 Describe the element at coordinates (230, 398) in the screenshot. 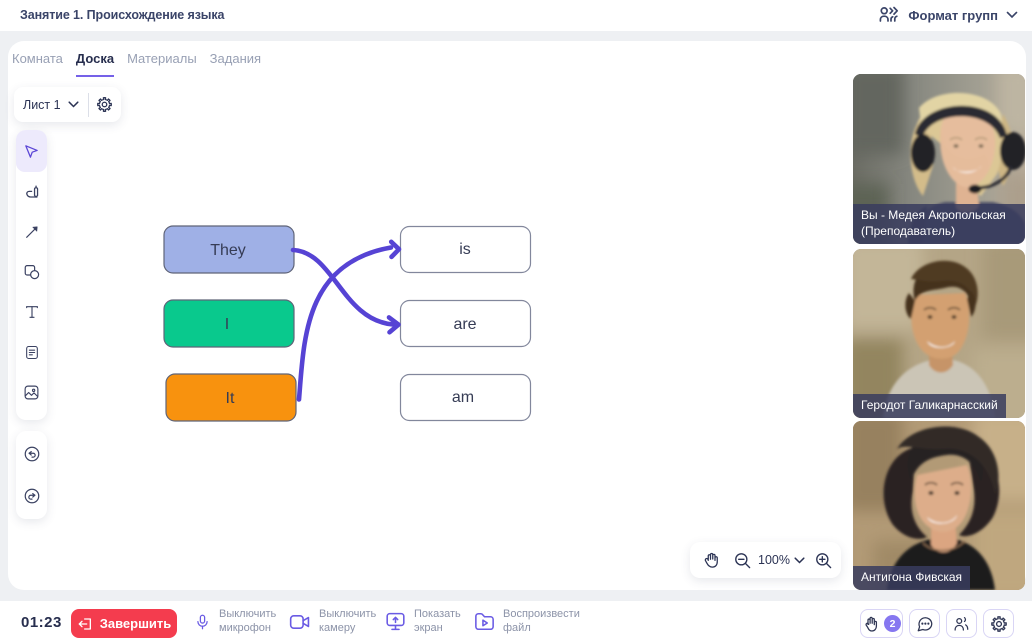

I see `svg-text: It` at that location.